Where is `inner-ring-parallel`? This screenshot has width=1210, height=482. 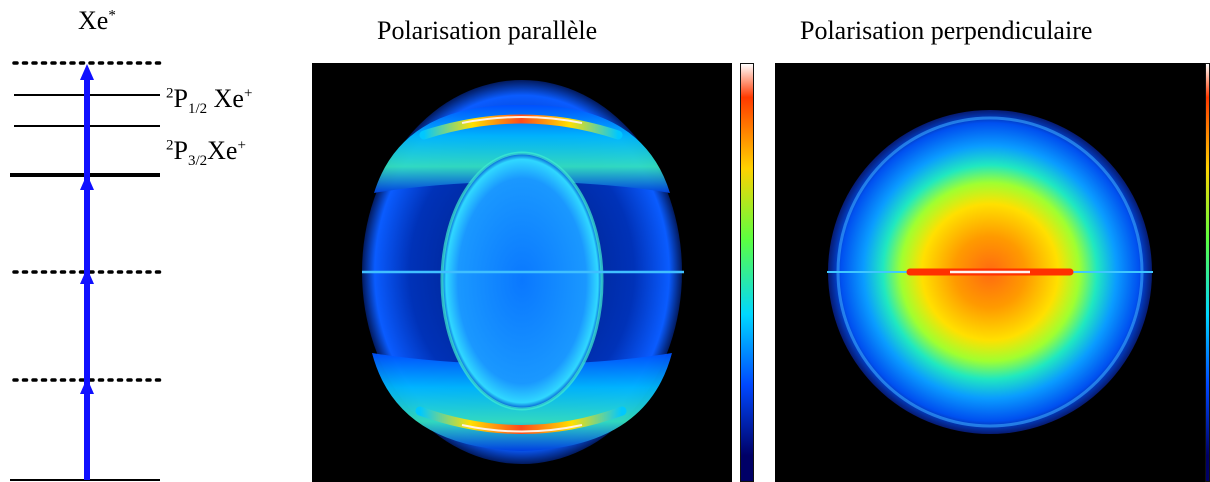 inner-ring-parallel is located at coordinates (522, 281).